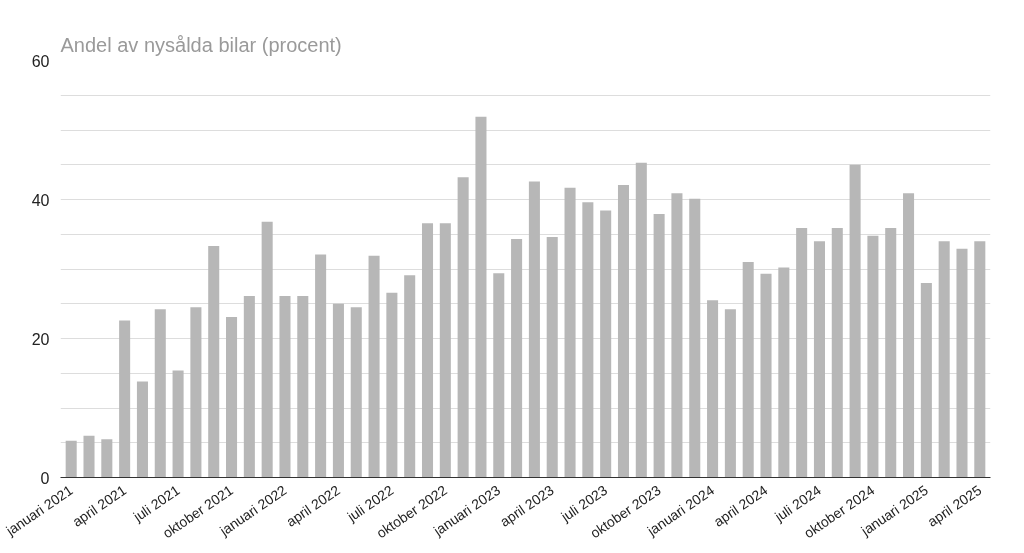 The image size is (1024, 553). I want to click on y-tick-label: 60, so click(40, 61).